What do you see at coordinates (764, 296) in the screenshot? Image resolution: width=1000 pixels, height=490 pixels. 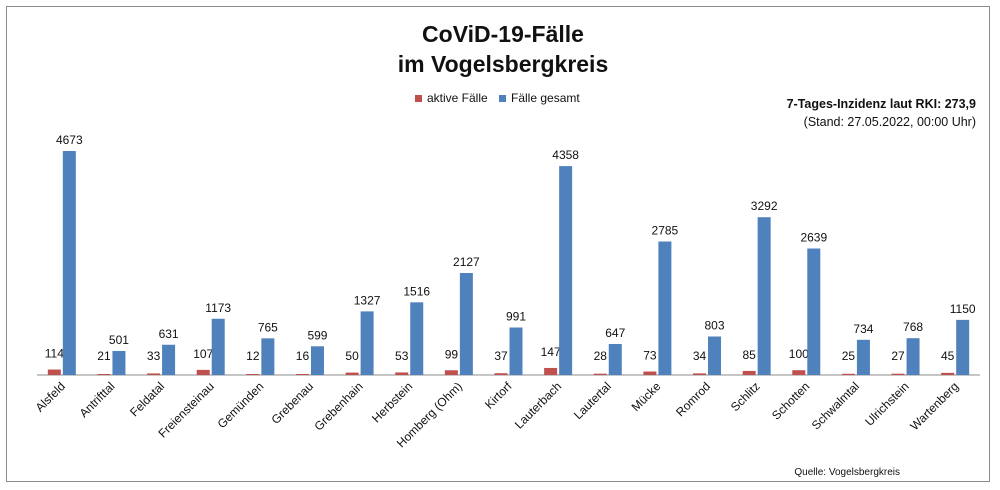 I see `bar-total-schlitz` at bounding box center [764, 296].